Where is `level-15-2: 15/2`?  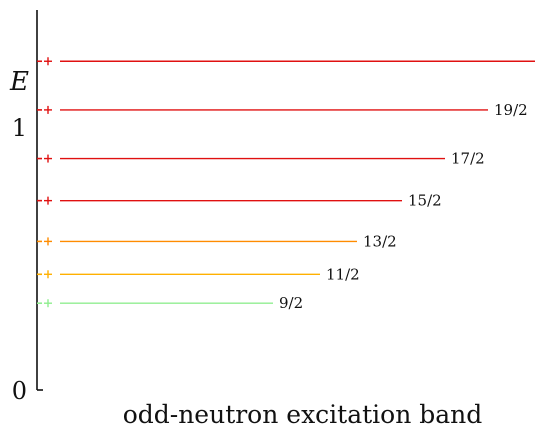
level-15-2: 15/2 is located at coordinates (239, 201).